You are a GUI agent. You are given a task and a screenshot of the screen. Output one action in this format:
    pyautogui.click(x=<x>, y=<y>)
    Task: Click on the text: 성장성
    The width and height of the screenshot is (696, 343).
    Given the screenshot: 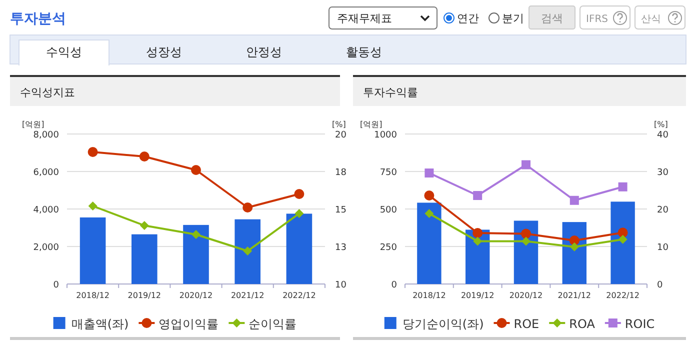 What is the action you would take?
    pyautogui.click(x=164, y=52)
    